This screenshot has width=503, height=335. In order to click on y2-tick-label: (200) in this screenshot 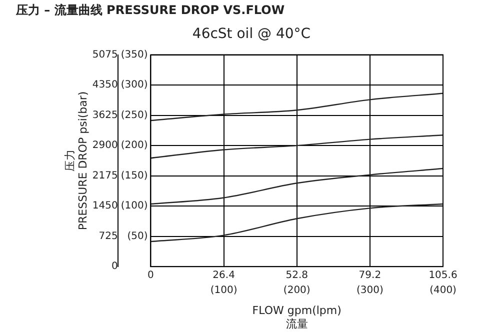, I will do `click(134, 146)`.